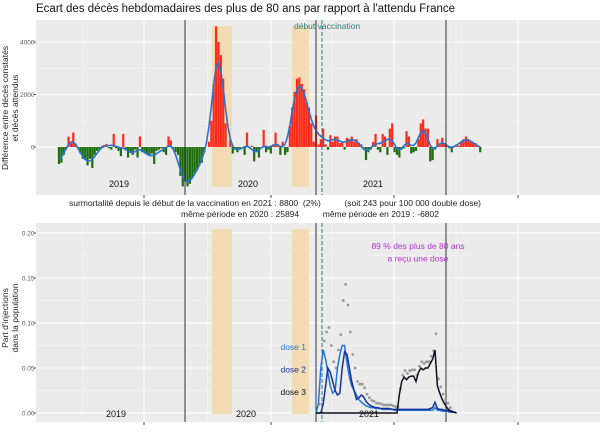 Image resolution: width=605 pixels, height=439 pixels. I want to click on legend-label-dose-2: dose 2, so click(293, 370).